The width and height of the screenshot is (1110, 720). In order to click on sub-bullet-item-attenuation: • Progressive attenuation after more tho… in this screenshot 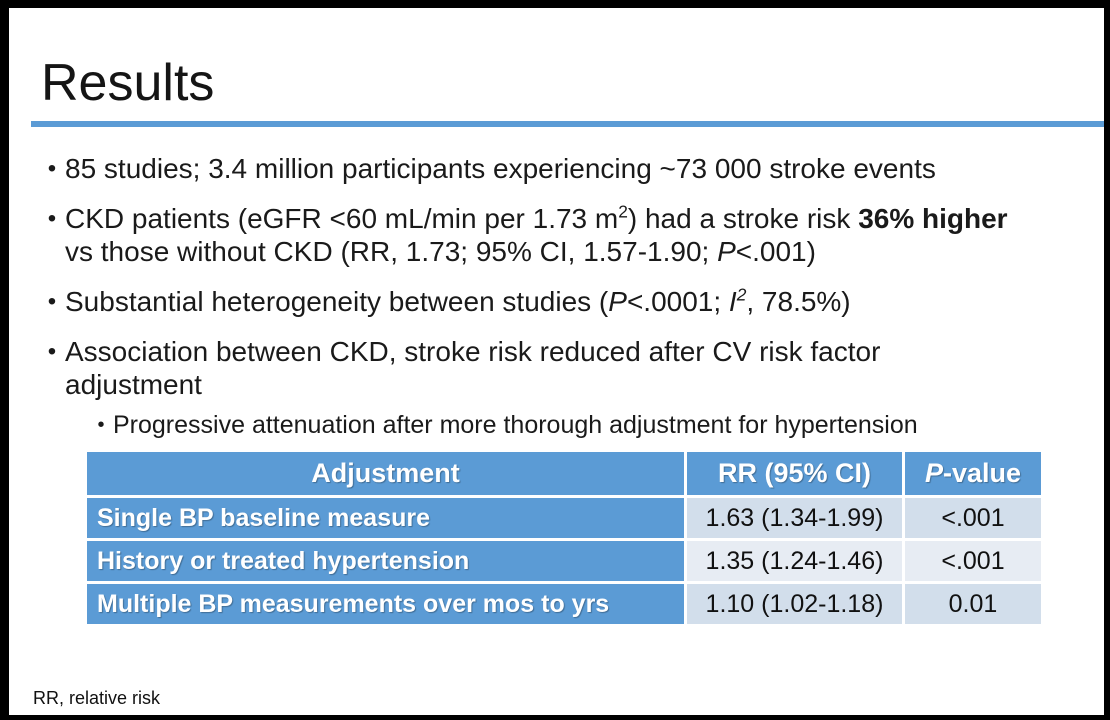, I will do `click(596, 425)`.